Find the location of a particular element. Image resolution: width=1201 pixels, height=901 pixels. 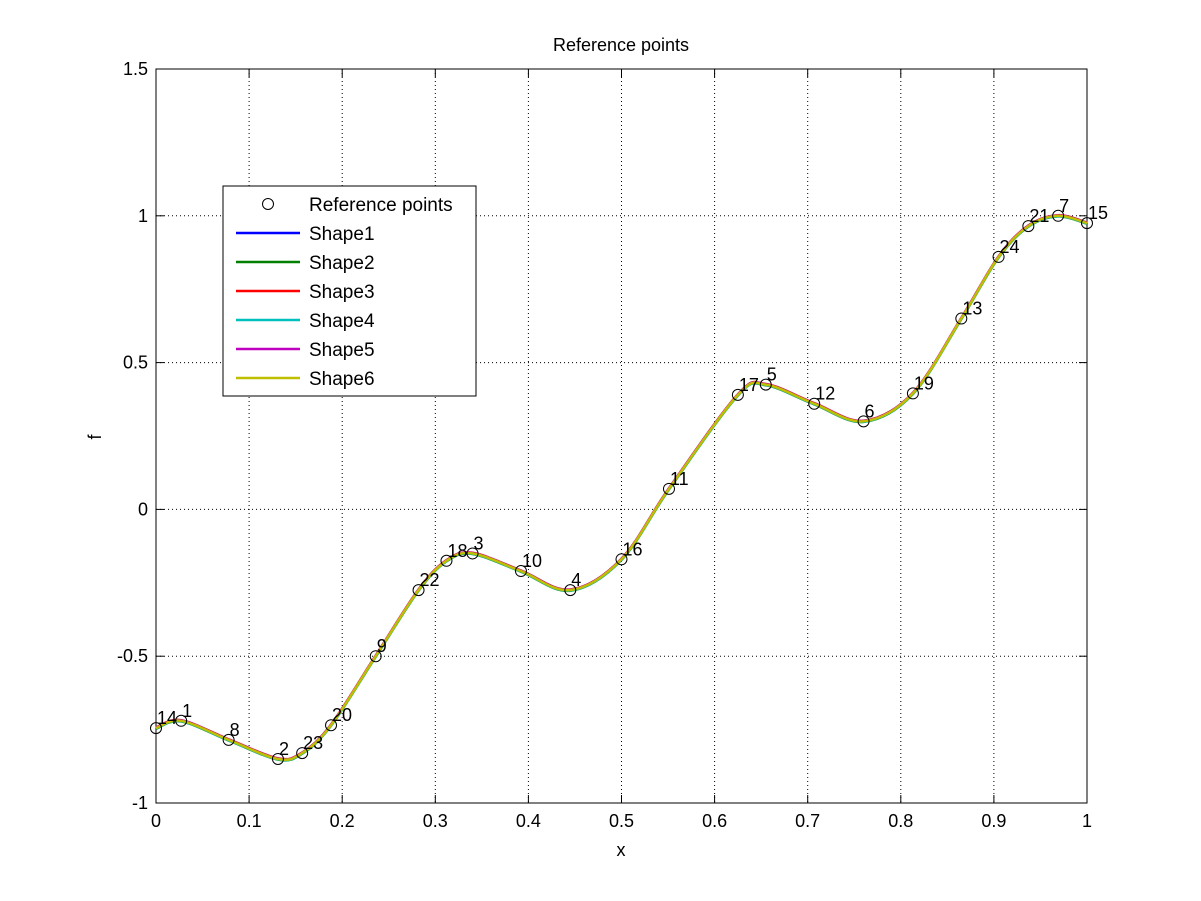

y-tick-label: -1 is located at coordinates (140, 803).